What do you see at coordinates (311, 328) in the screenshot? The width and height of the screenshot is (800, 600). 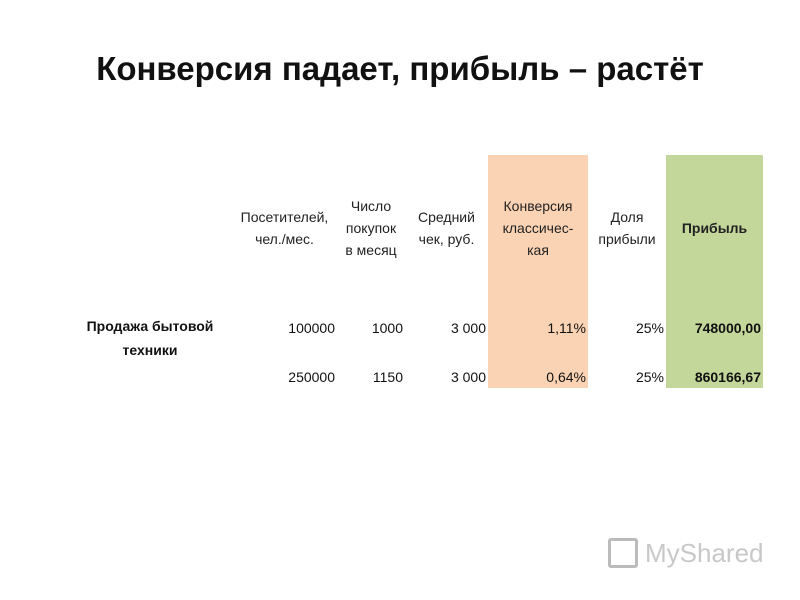 I see `table-cell: 100000` at bounding box center [311, 328].